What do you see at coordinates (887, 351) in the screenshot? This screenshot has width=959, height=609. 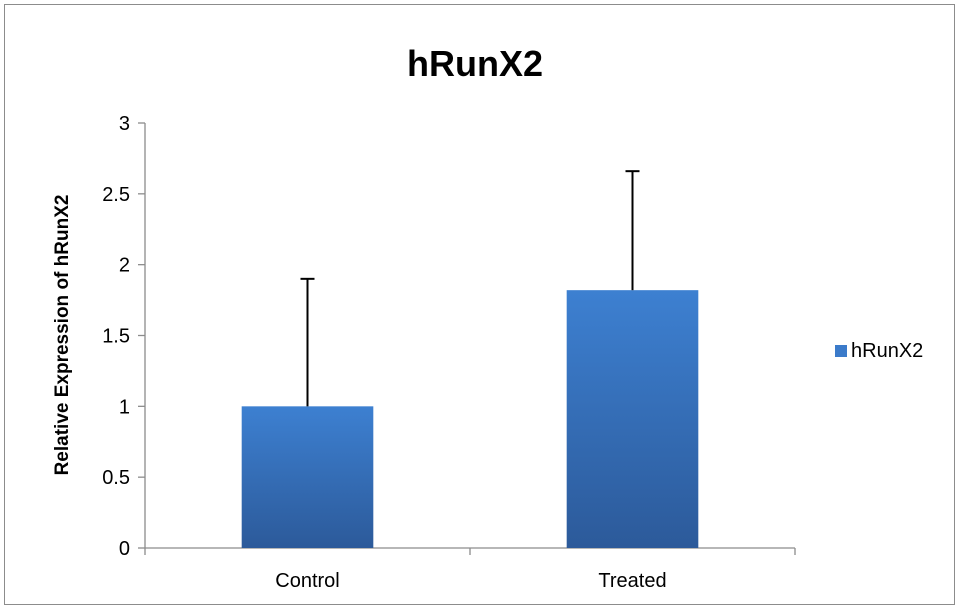 I see `legend-label: hRunX2` at bounding box center [887, 351].